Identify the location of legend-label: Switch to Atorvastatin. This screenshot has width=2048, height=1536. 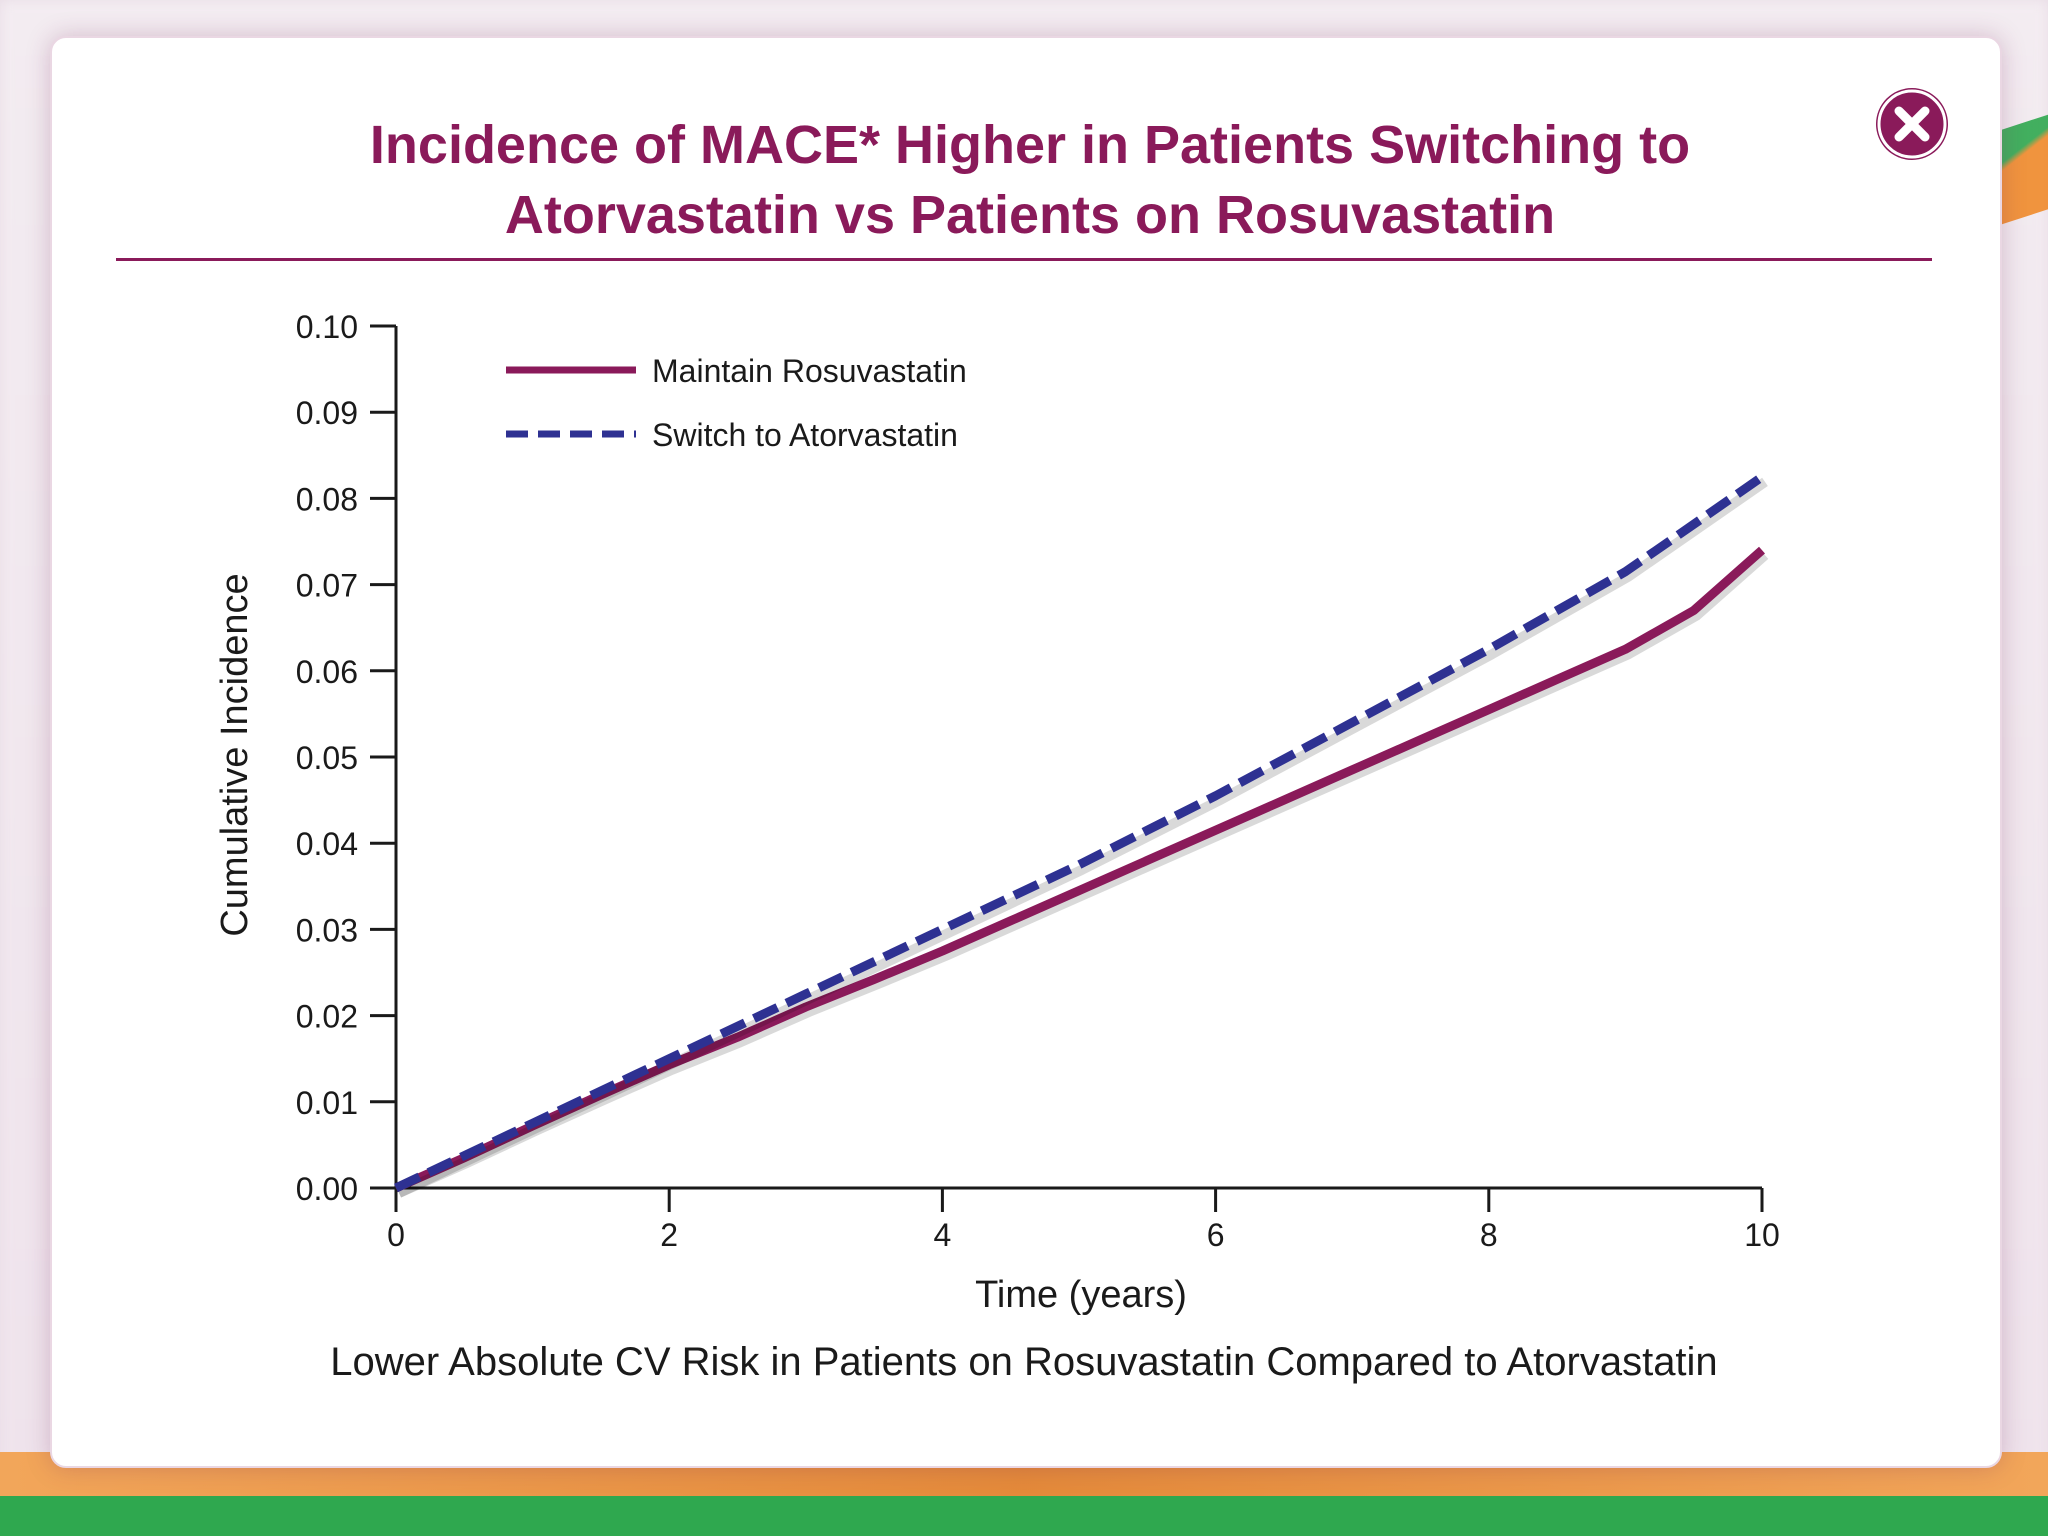
(805, 435).